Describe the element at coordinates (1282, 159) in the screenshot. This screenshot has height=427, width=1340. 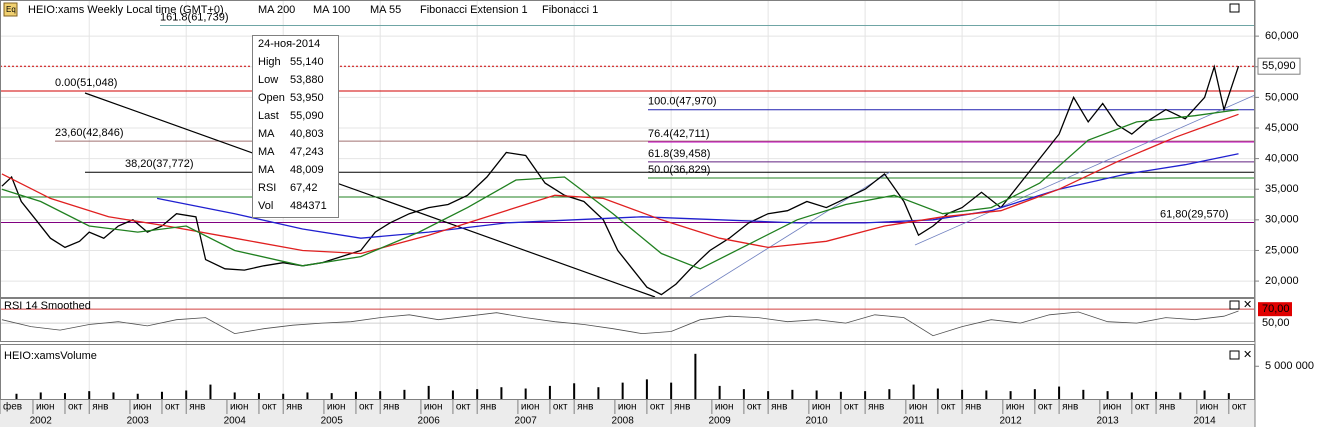
I see `y-tick-label: 40,000` at that location.